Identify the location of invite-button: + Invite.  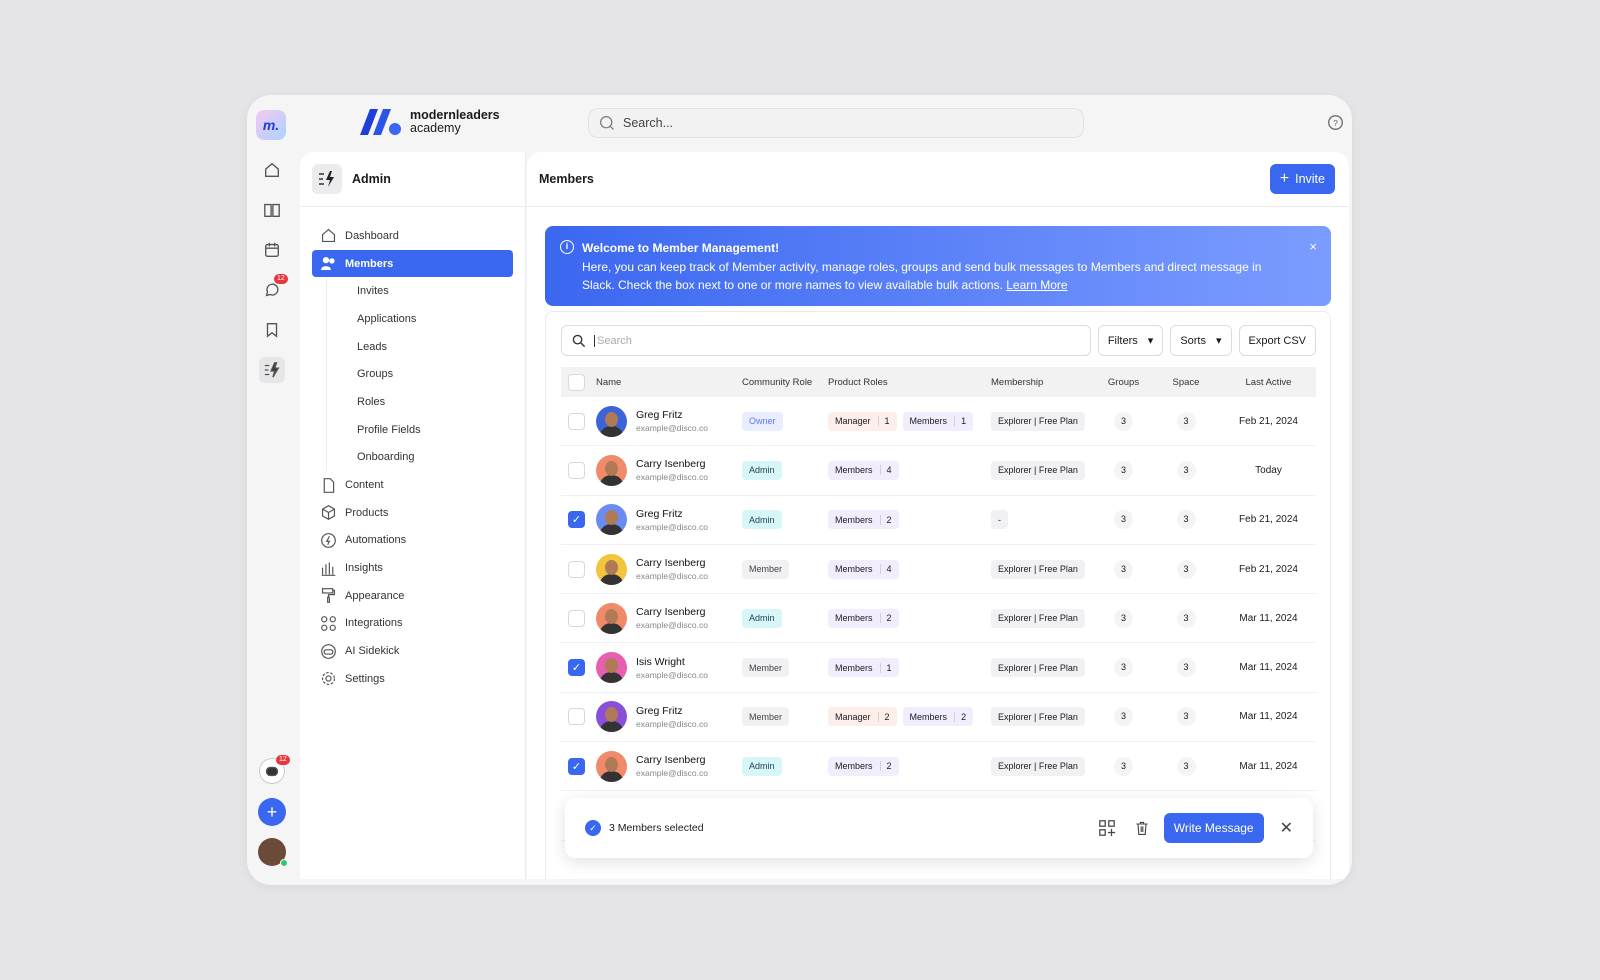
(1302, 179).